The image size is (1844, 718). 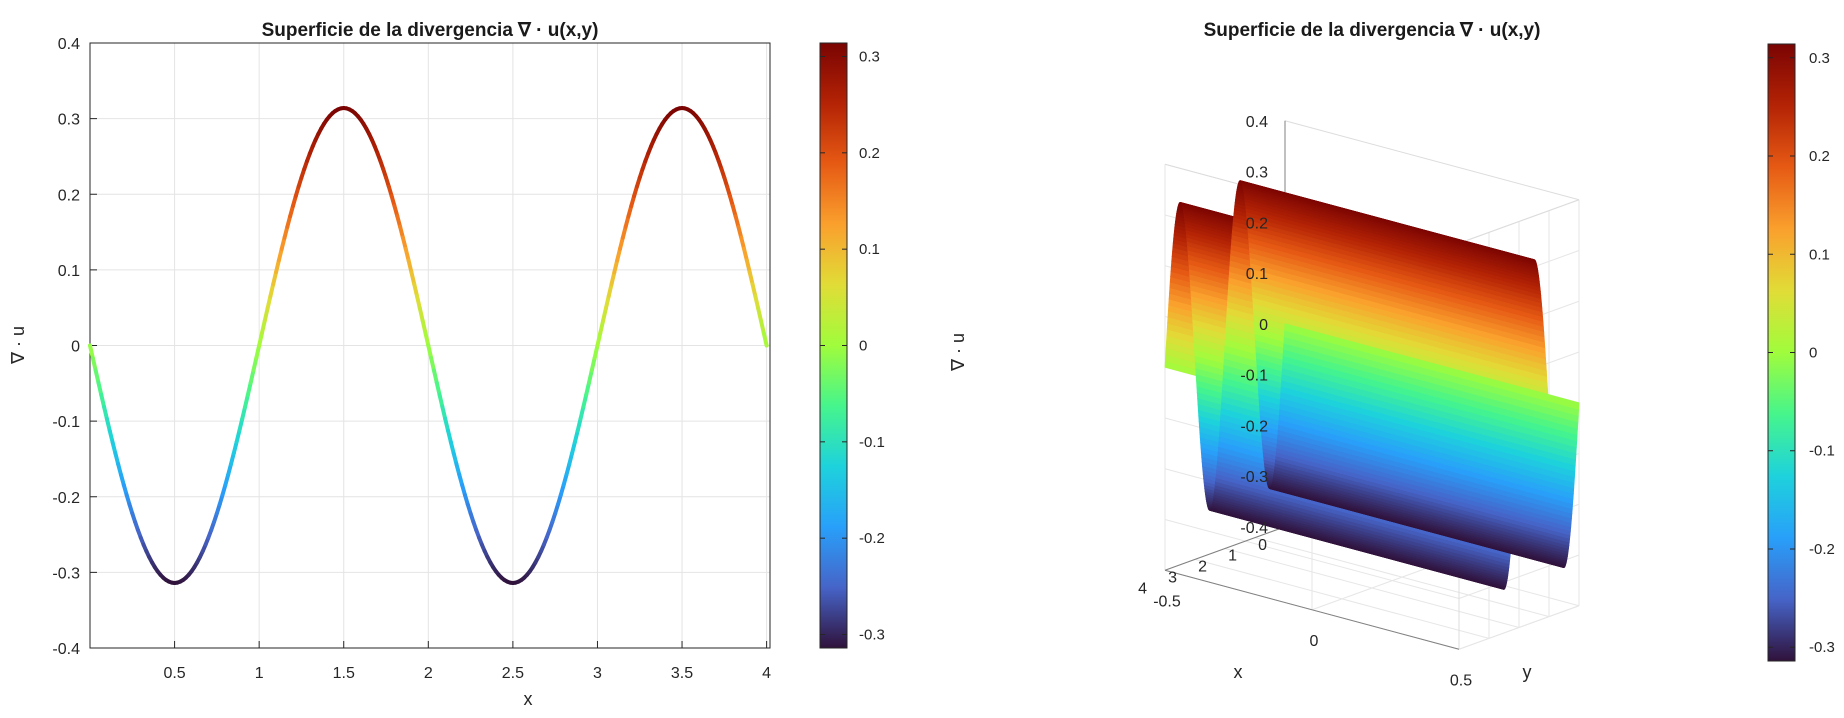 What do you see at coordinates (1257, 223) in the screenshot?
I see `z-tick-label: 0.2` at bounding box center [1257, 223].